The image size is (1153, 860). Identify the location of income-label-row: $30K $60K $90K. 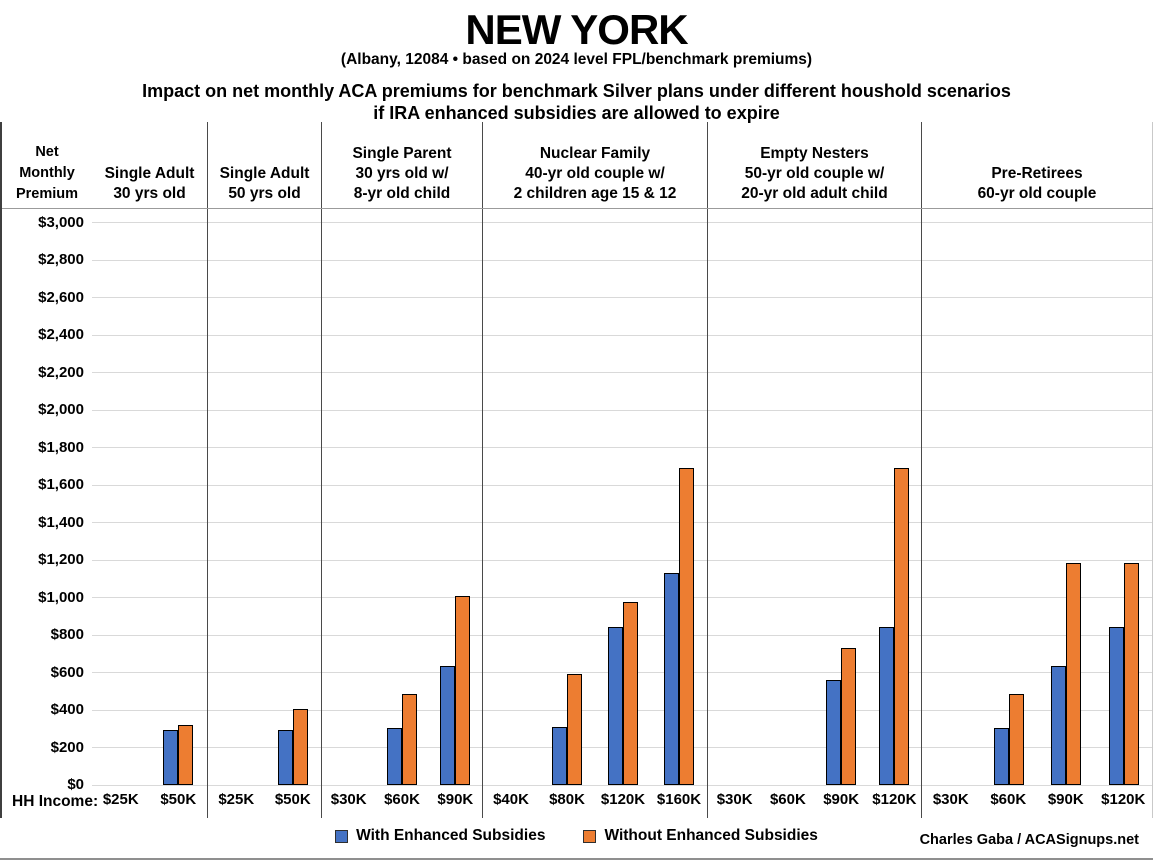
(402, 801).